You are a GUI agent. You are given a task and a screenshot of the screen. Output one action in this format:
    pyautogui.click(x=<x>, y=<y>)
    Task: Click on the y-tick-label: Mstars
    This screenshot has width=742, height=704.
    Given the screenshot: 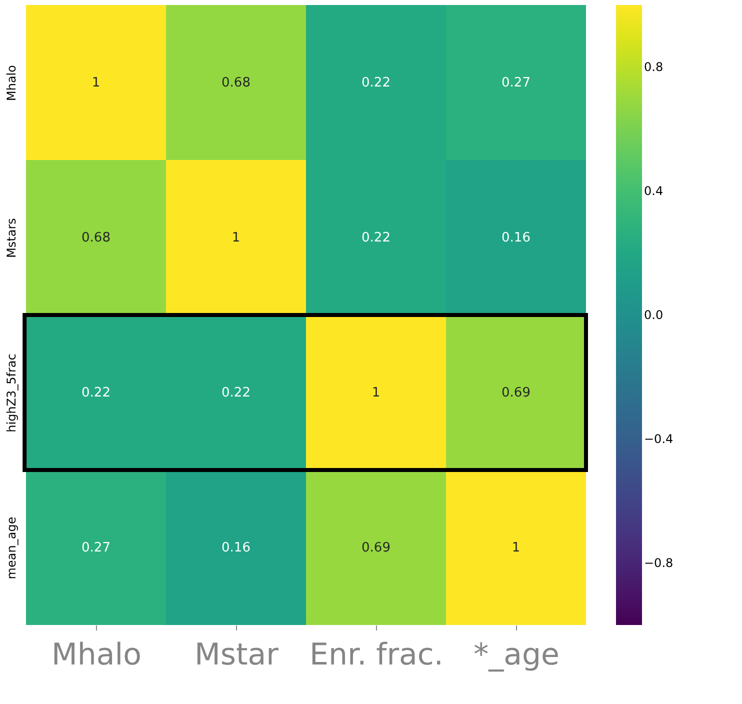 What is the action you would take?
    pyautogui.click(x=11, y=238)
    